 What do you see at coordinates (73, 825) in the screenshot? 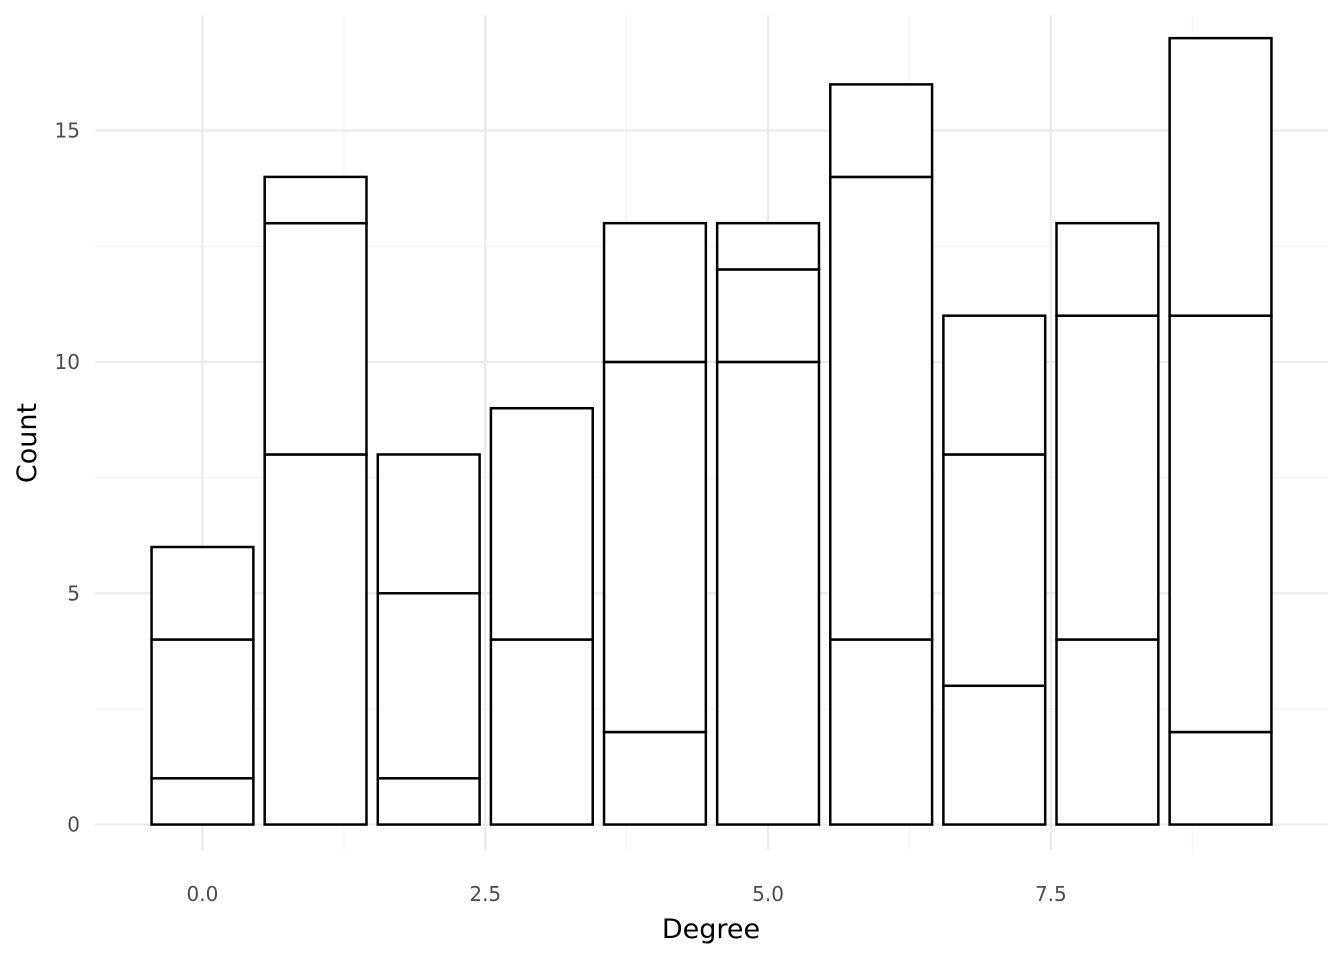
I see `y-tick-label: 0` at bounding box center [73, 825].